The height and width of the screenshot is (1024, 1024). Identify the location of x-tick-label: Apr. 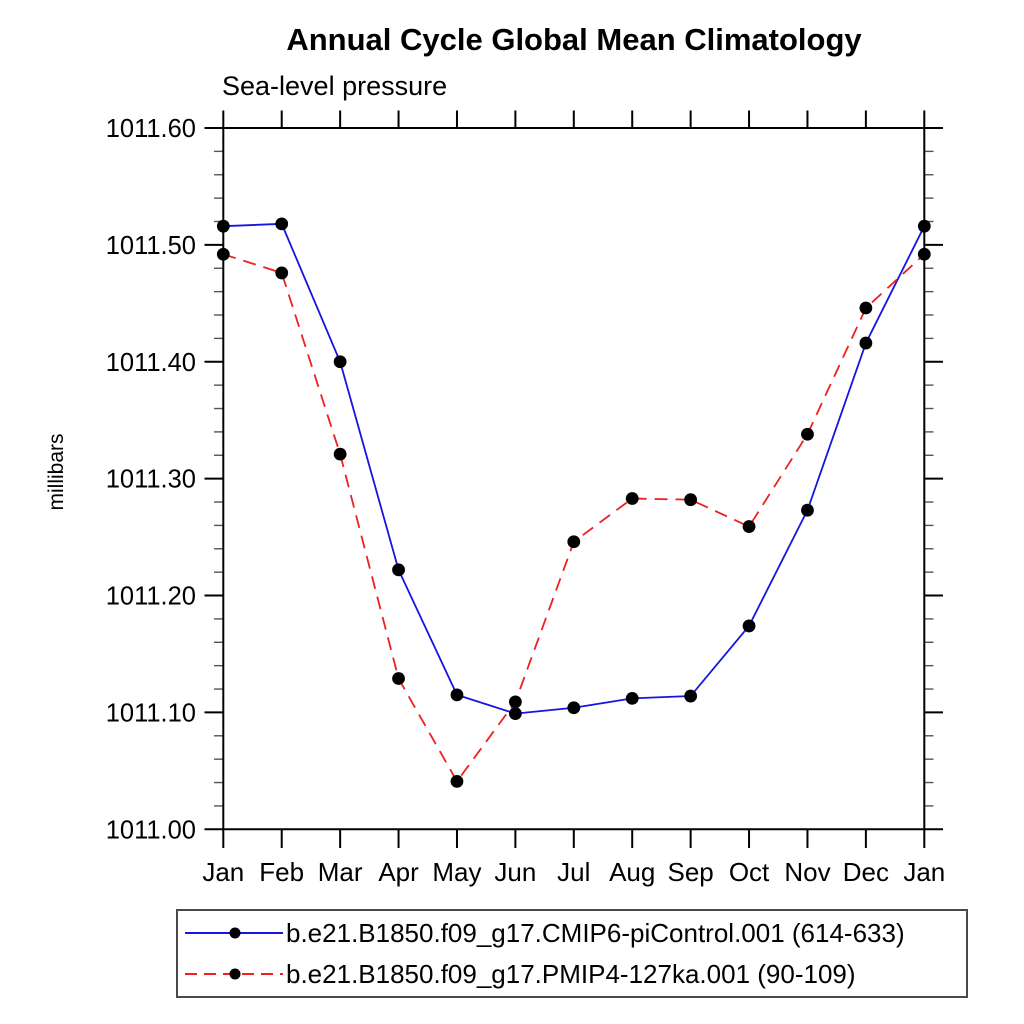
(398, 872).